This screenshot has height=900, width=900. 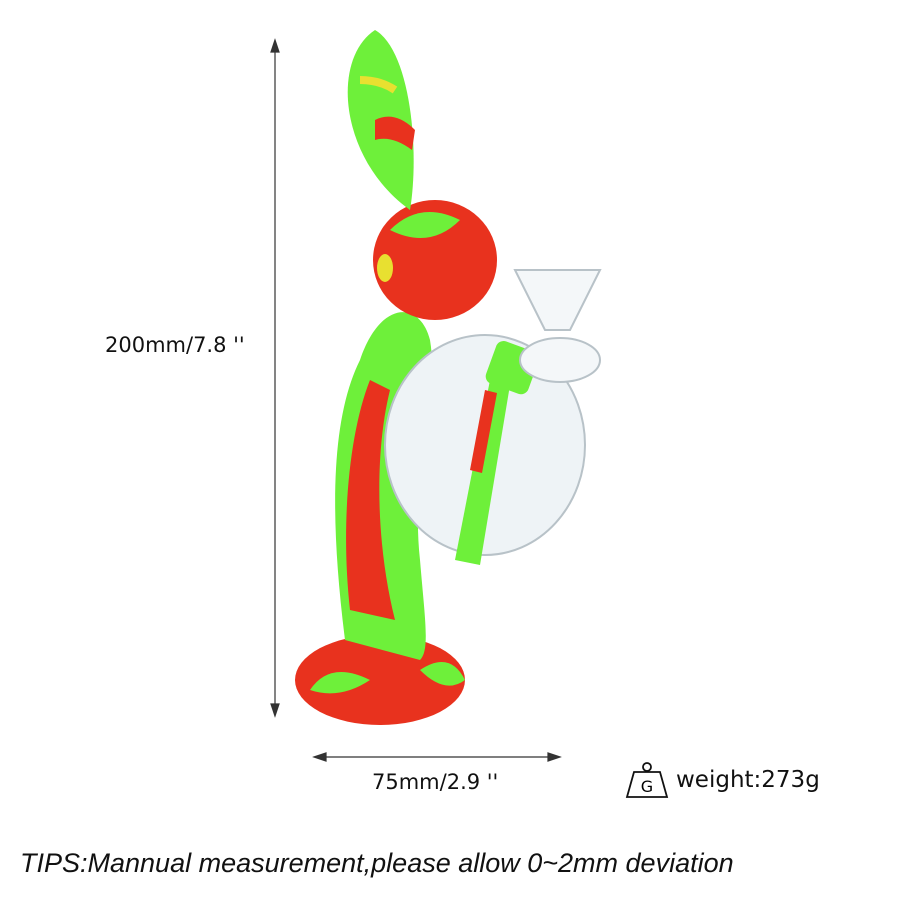 I want to click on weight-icon: G, so click(x=647, y=780).